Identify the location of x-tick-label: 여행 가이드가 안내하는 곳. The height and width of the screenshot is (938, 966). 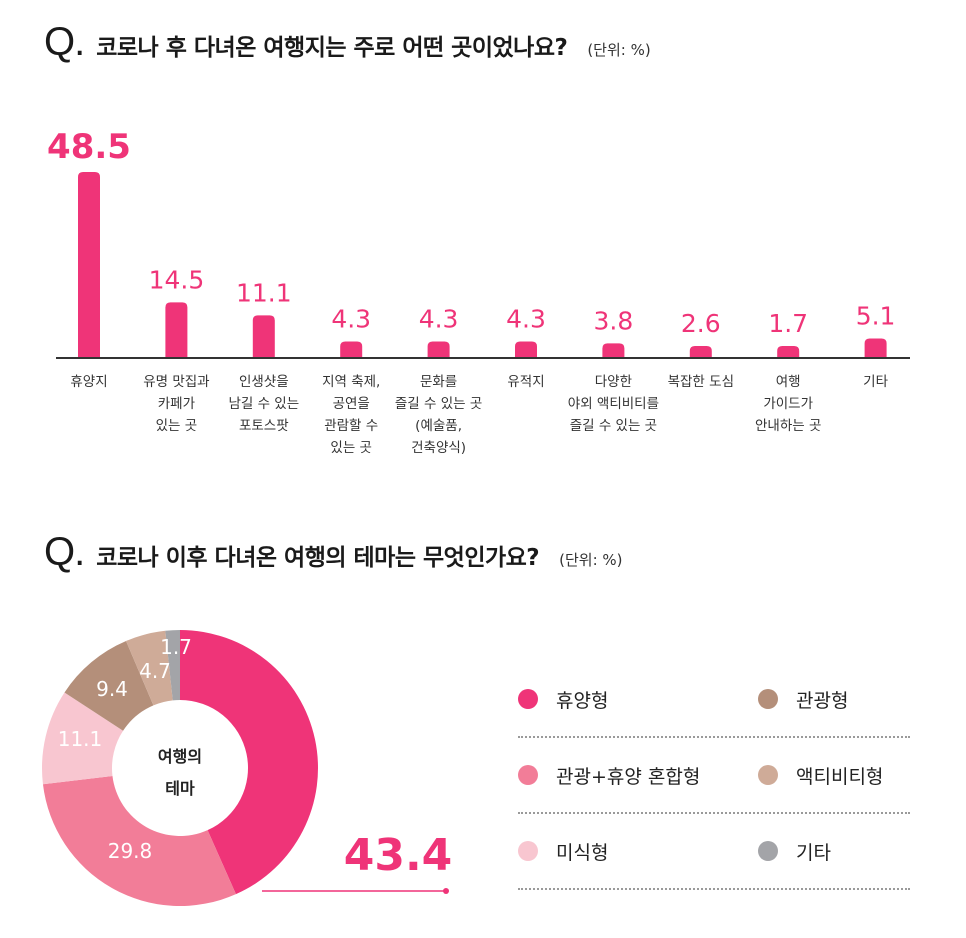
(788, 404).